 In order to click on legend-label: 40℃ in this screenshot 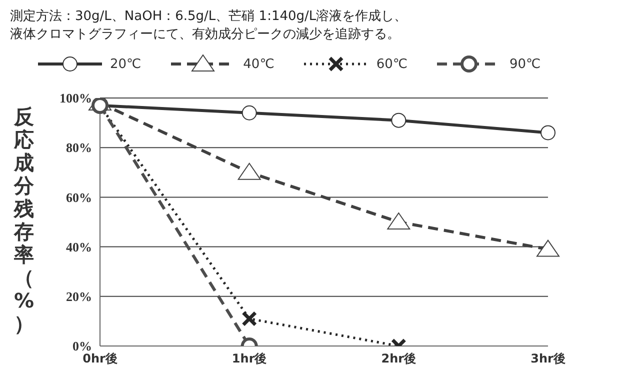, I will do `click(258, 64)`.